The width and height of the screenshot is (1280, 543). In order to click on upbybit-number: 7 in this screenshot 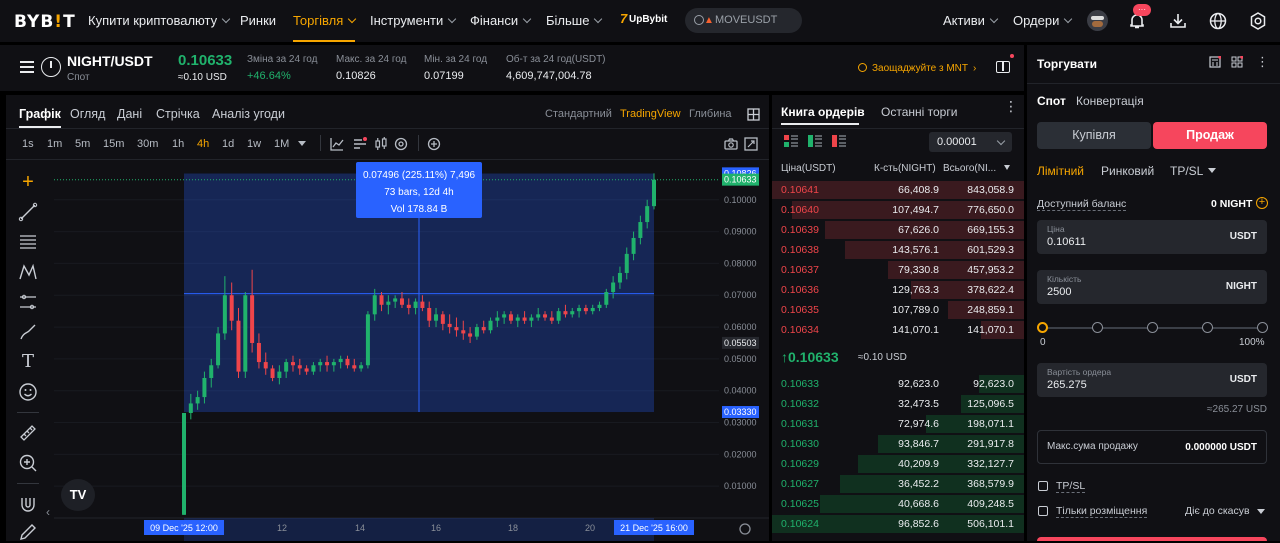, I will do `click(624, 18)`.